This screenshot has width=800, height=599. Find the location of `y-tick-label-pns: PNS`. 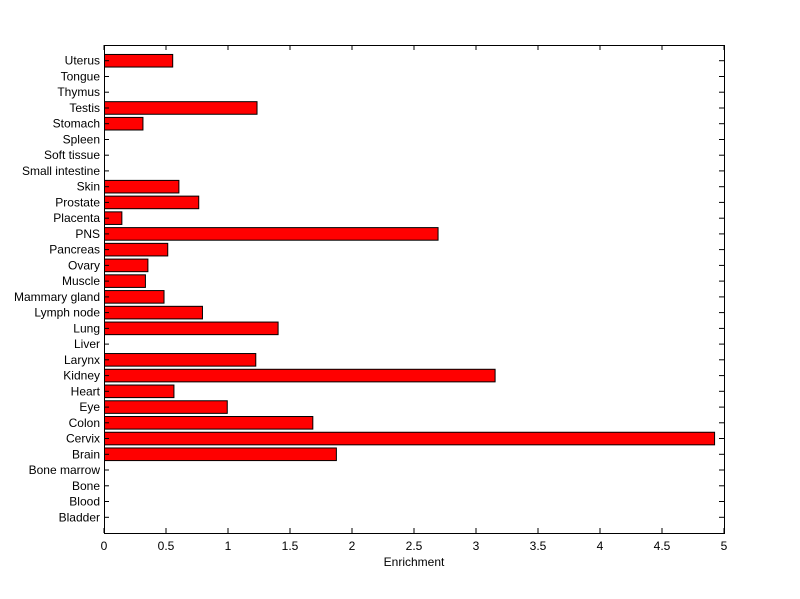

y-tick-label-pns: PNS is located at coordinates (87, 234).